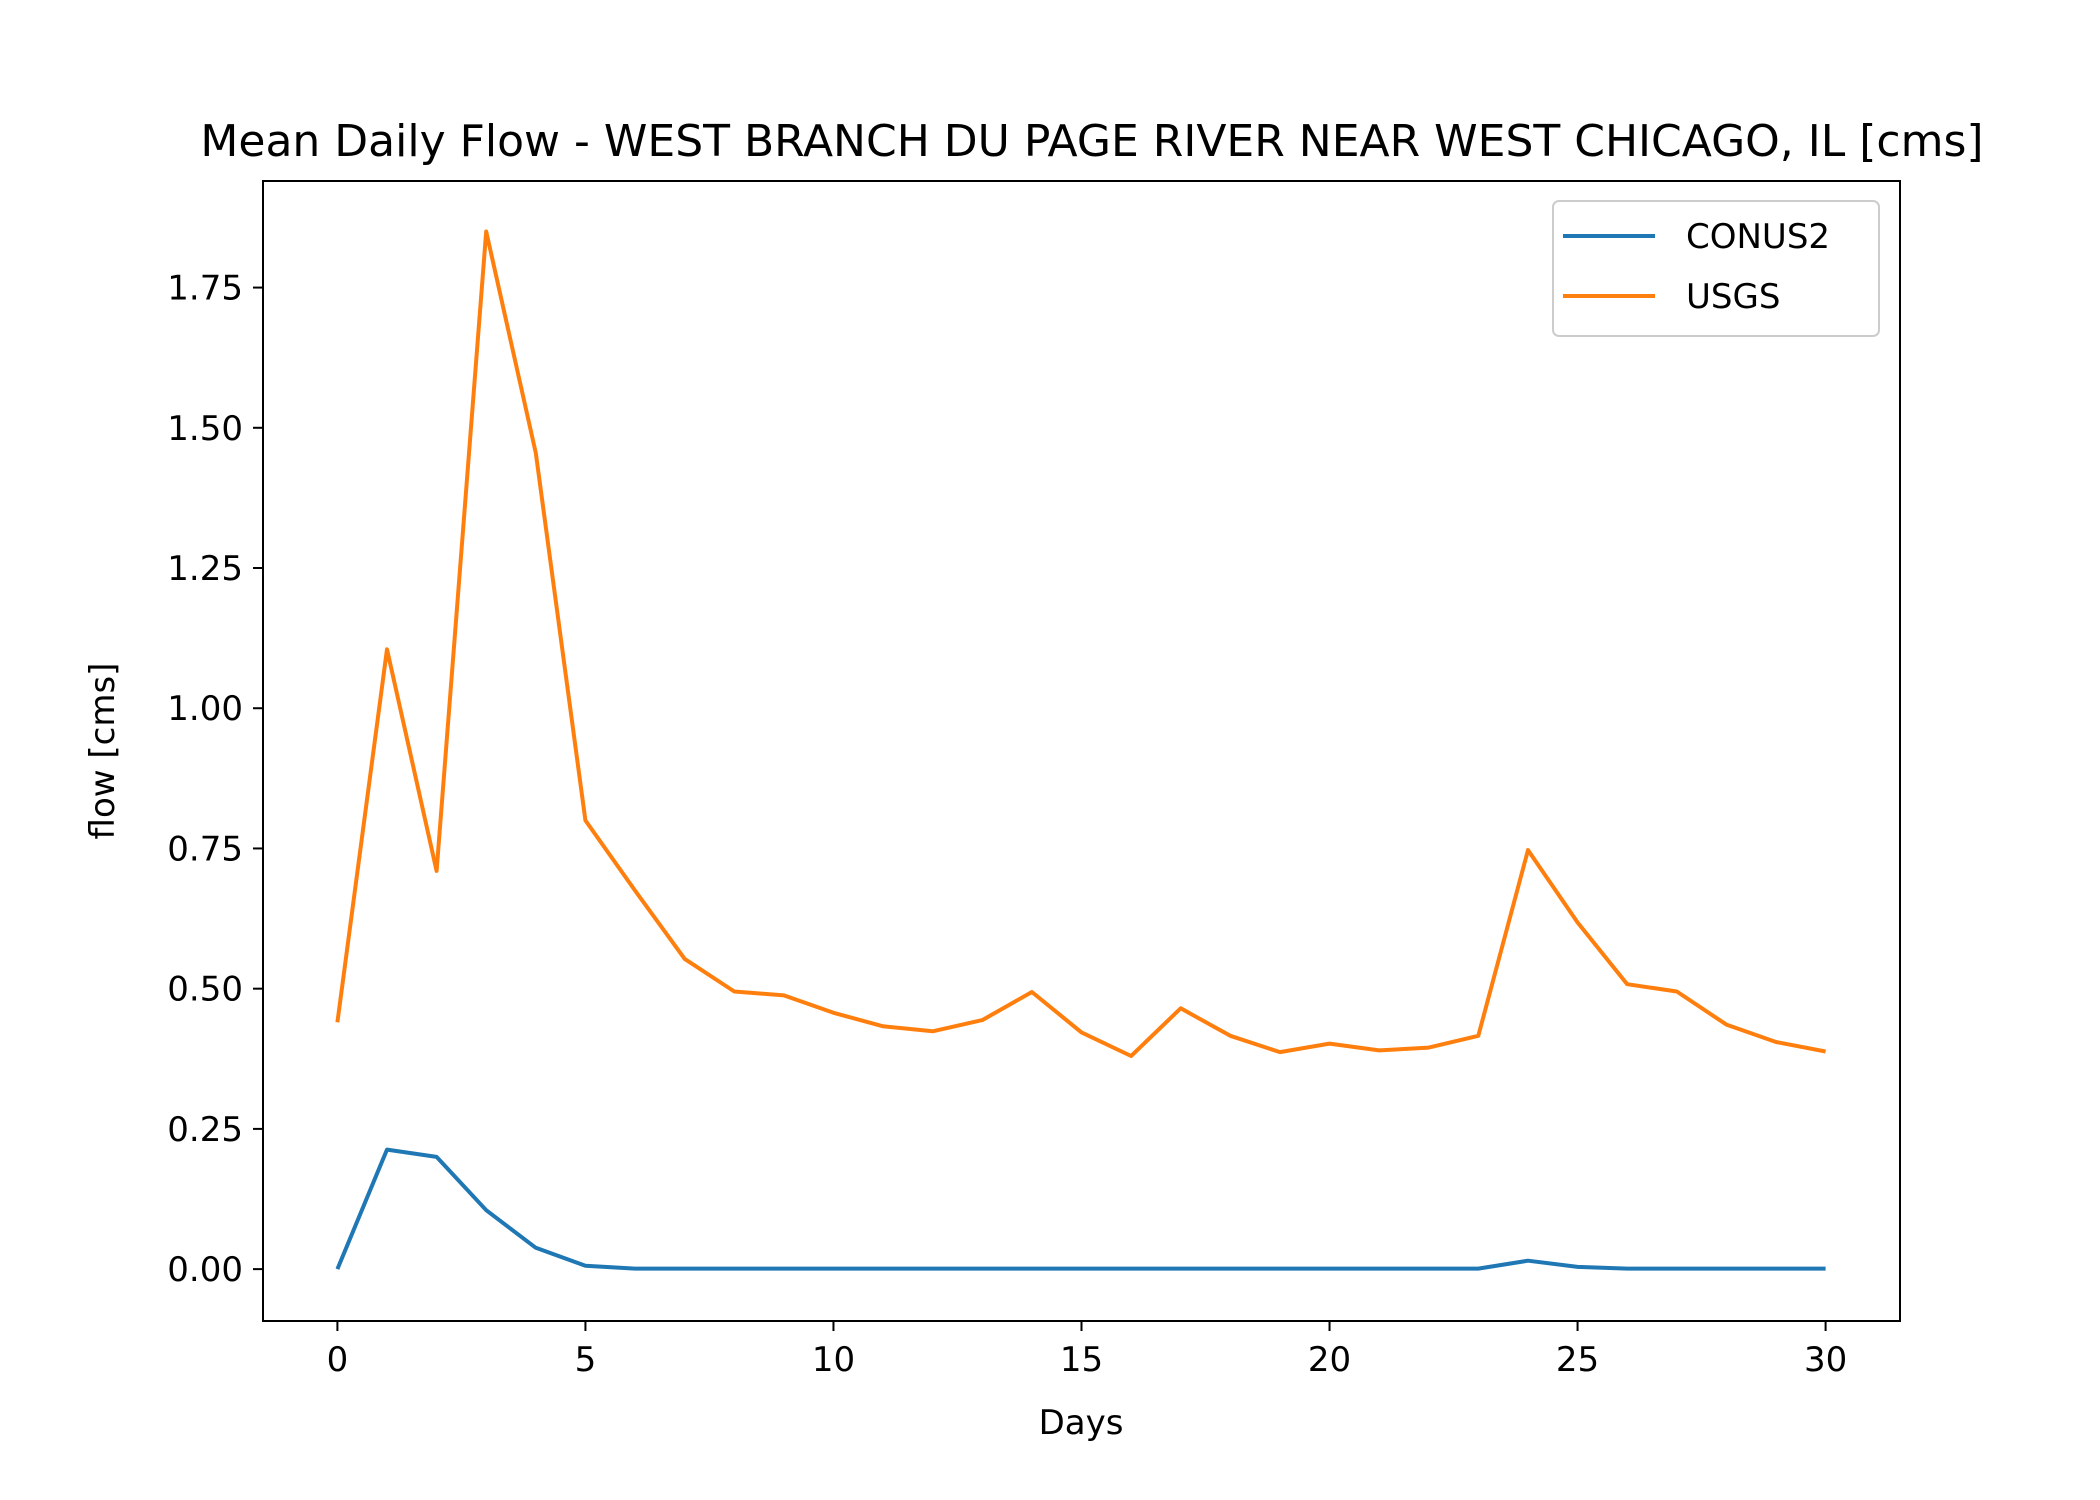 This screenshot has width=2100, height=1500. What do you see at coordinates (205, 849) in the screenshot?
I see `y-tick-label: 0.75` at bounding box center [205, 849].